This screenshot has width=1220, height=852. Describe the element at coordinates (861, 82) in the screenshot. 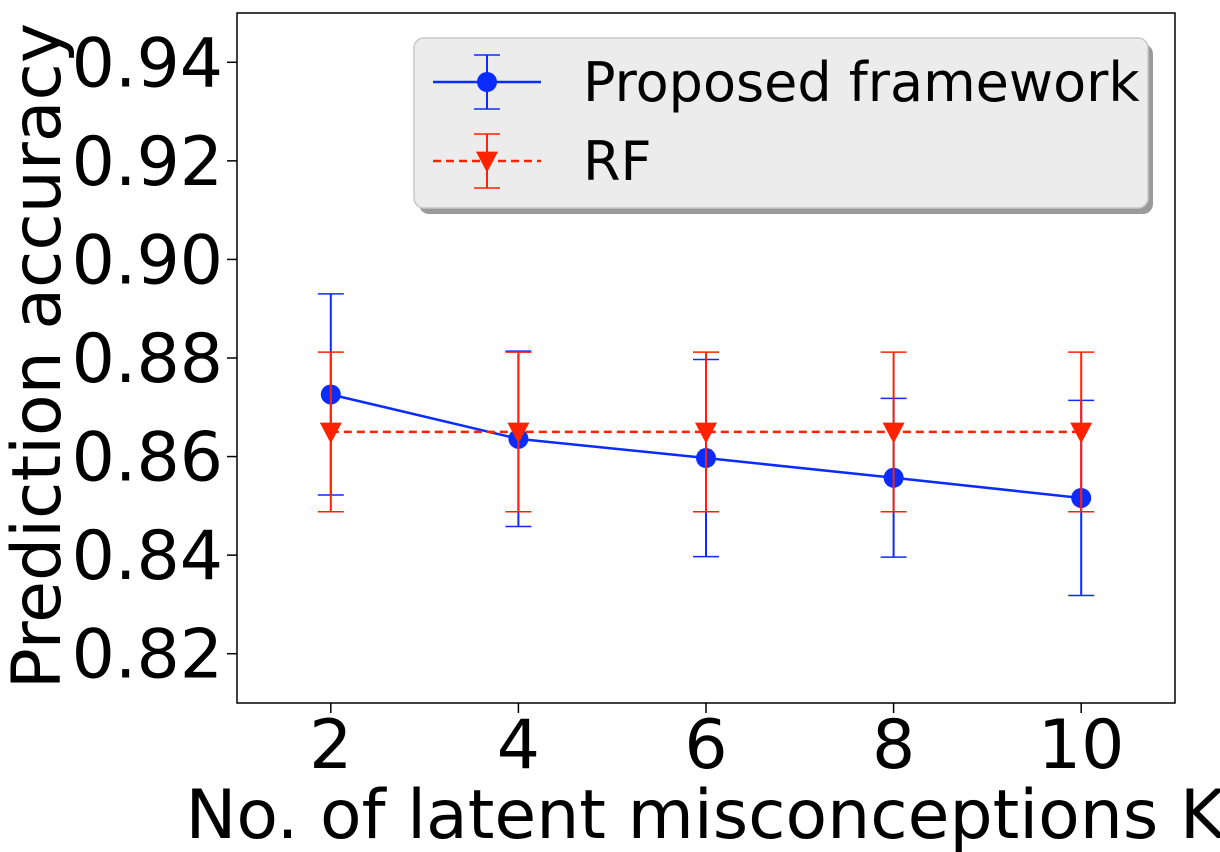

I see `legend-label: Proposed framework` at that location.